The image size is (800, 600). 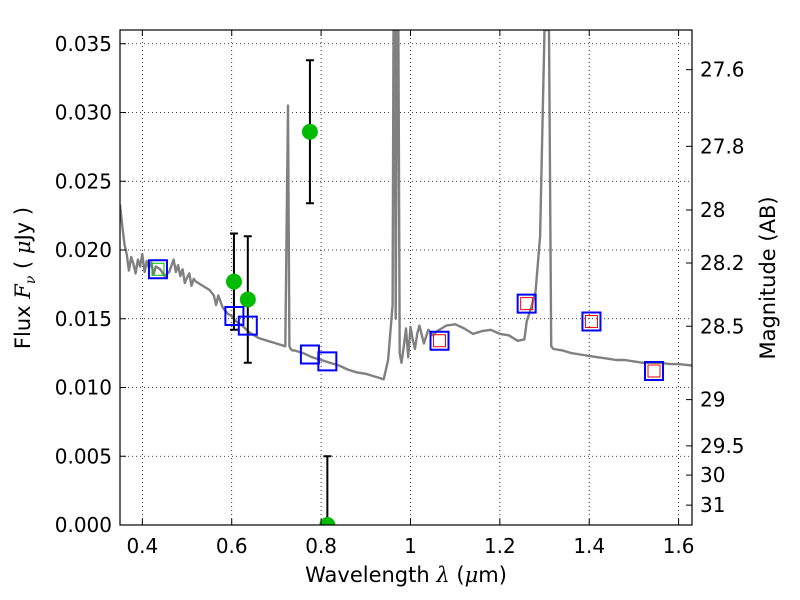 I want to click on y-tick-label: 0.010, so click(x=83, y=388).